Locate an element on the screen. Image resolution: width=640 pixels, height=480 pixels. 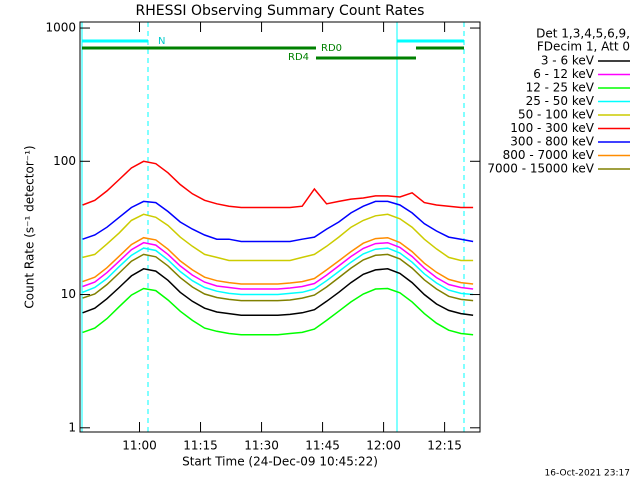
x-tick-label: 11:30 is located at coordinates (261, 446).